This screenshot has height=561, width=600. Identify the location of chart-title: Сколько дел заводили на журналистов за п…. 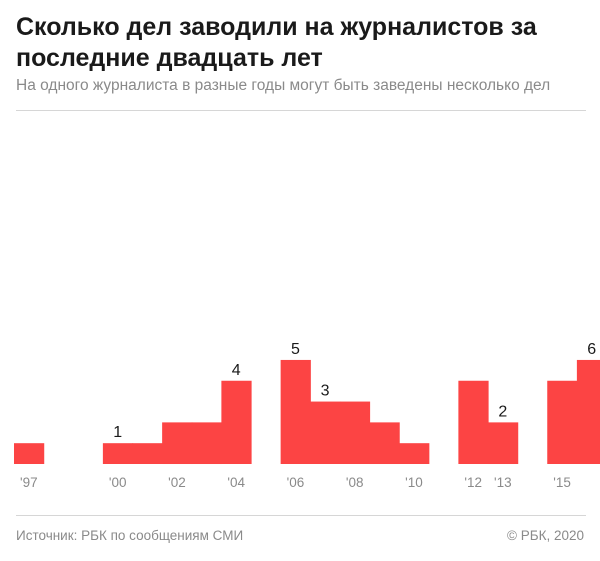
(276, 42).